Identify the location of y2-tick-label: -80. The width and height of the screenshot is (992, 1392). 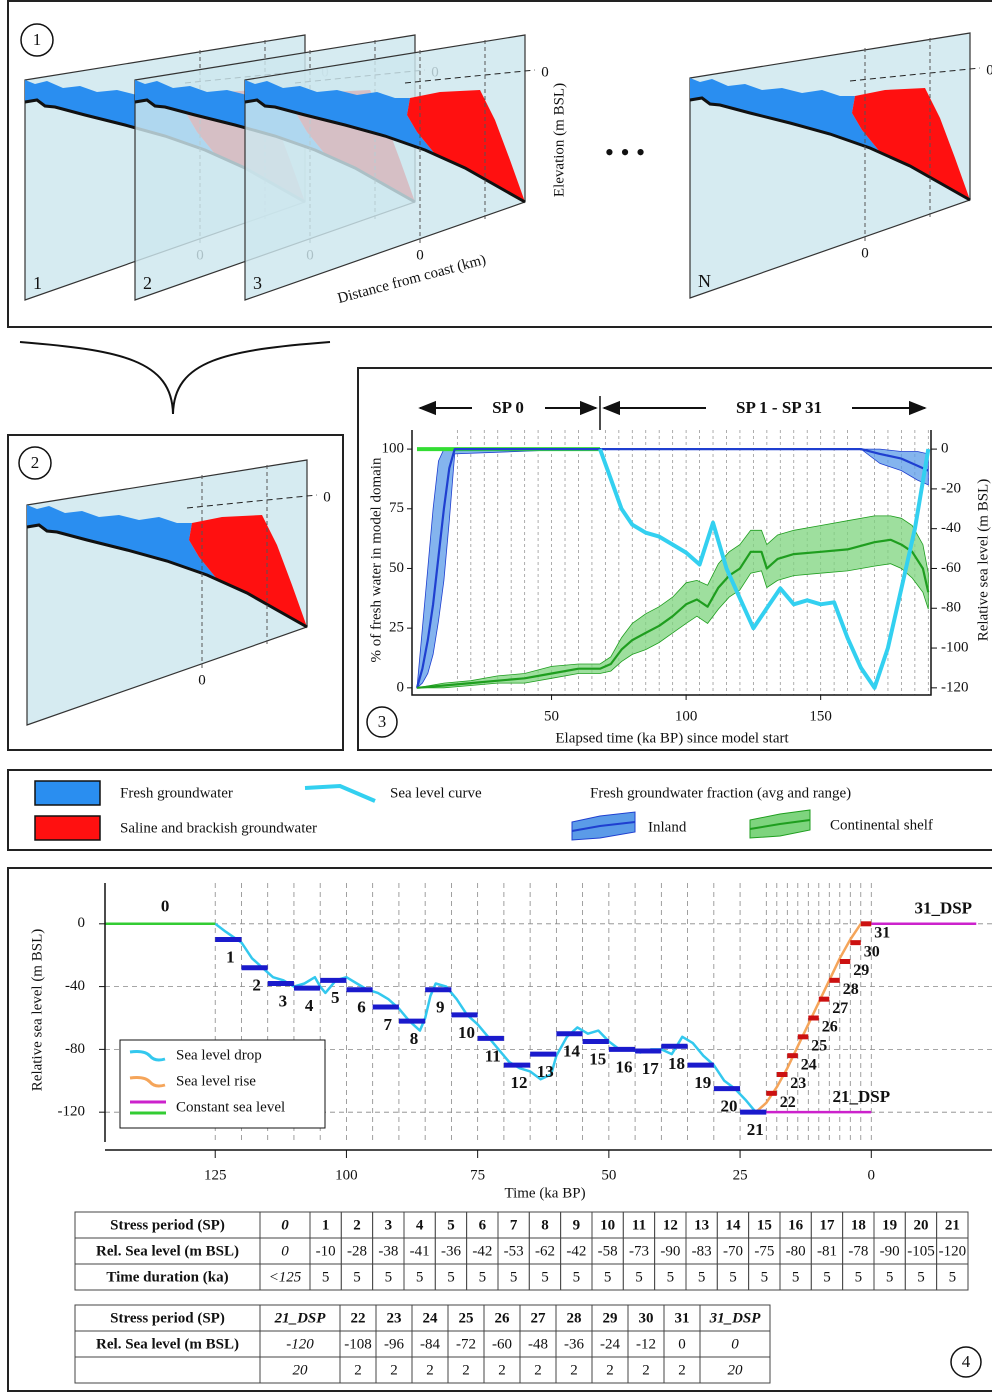
(951, 608).